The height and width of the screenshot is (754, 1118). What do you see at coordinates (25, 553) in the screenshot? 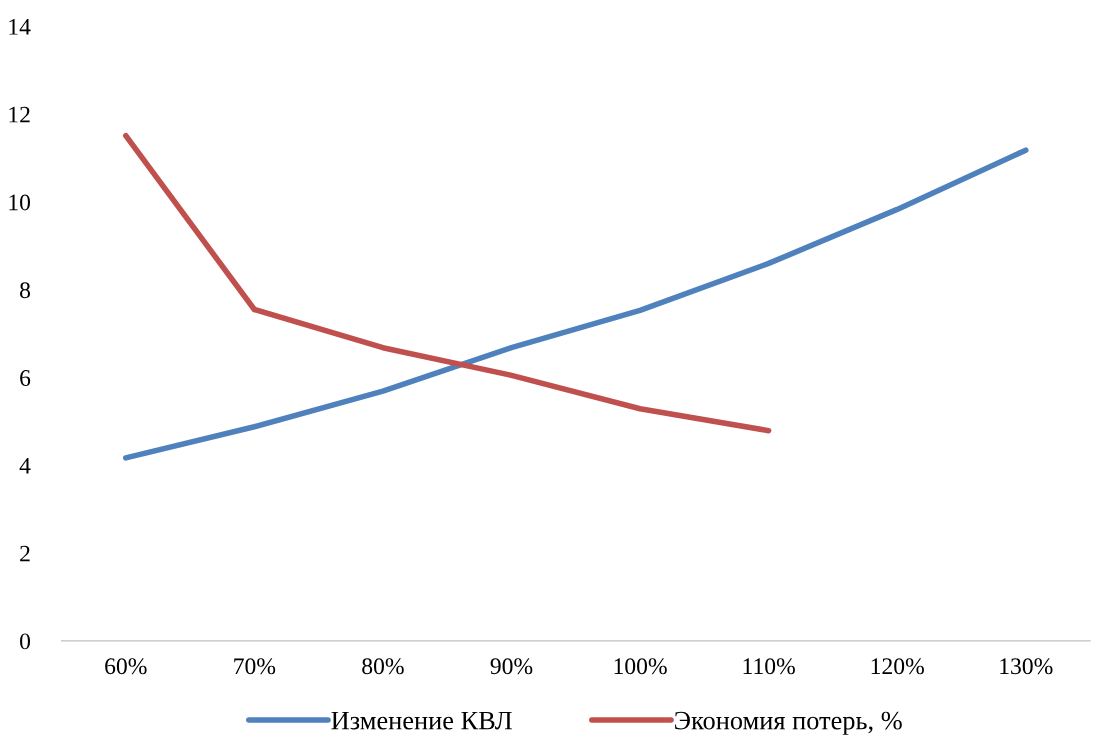
I see `y-tick-label: 2` at bounding box center [25, 553].